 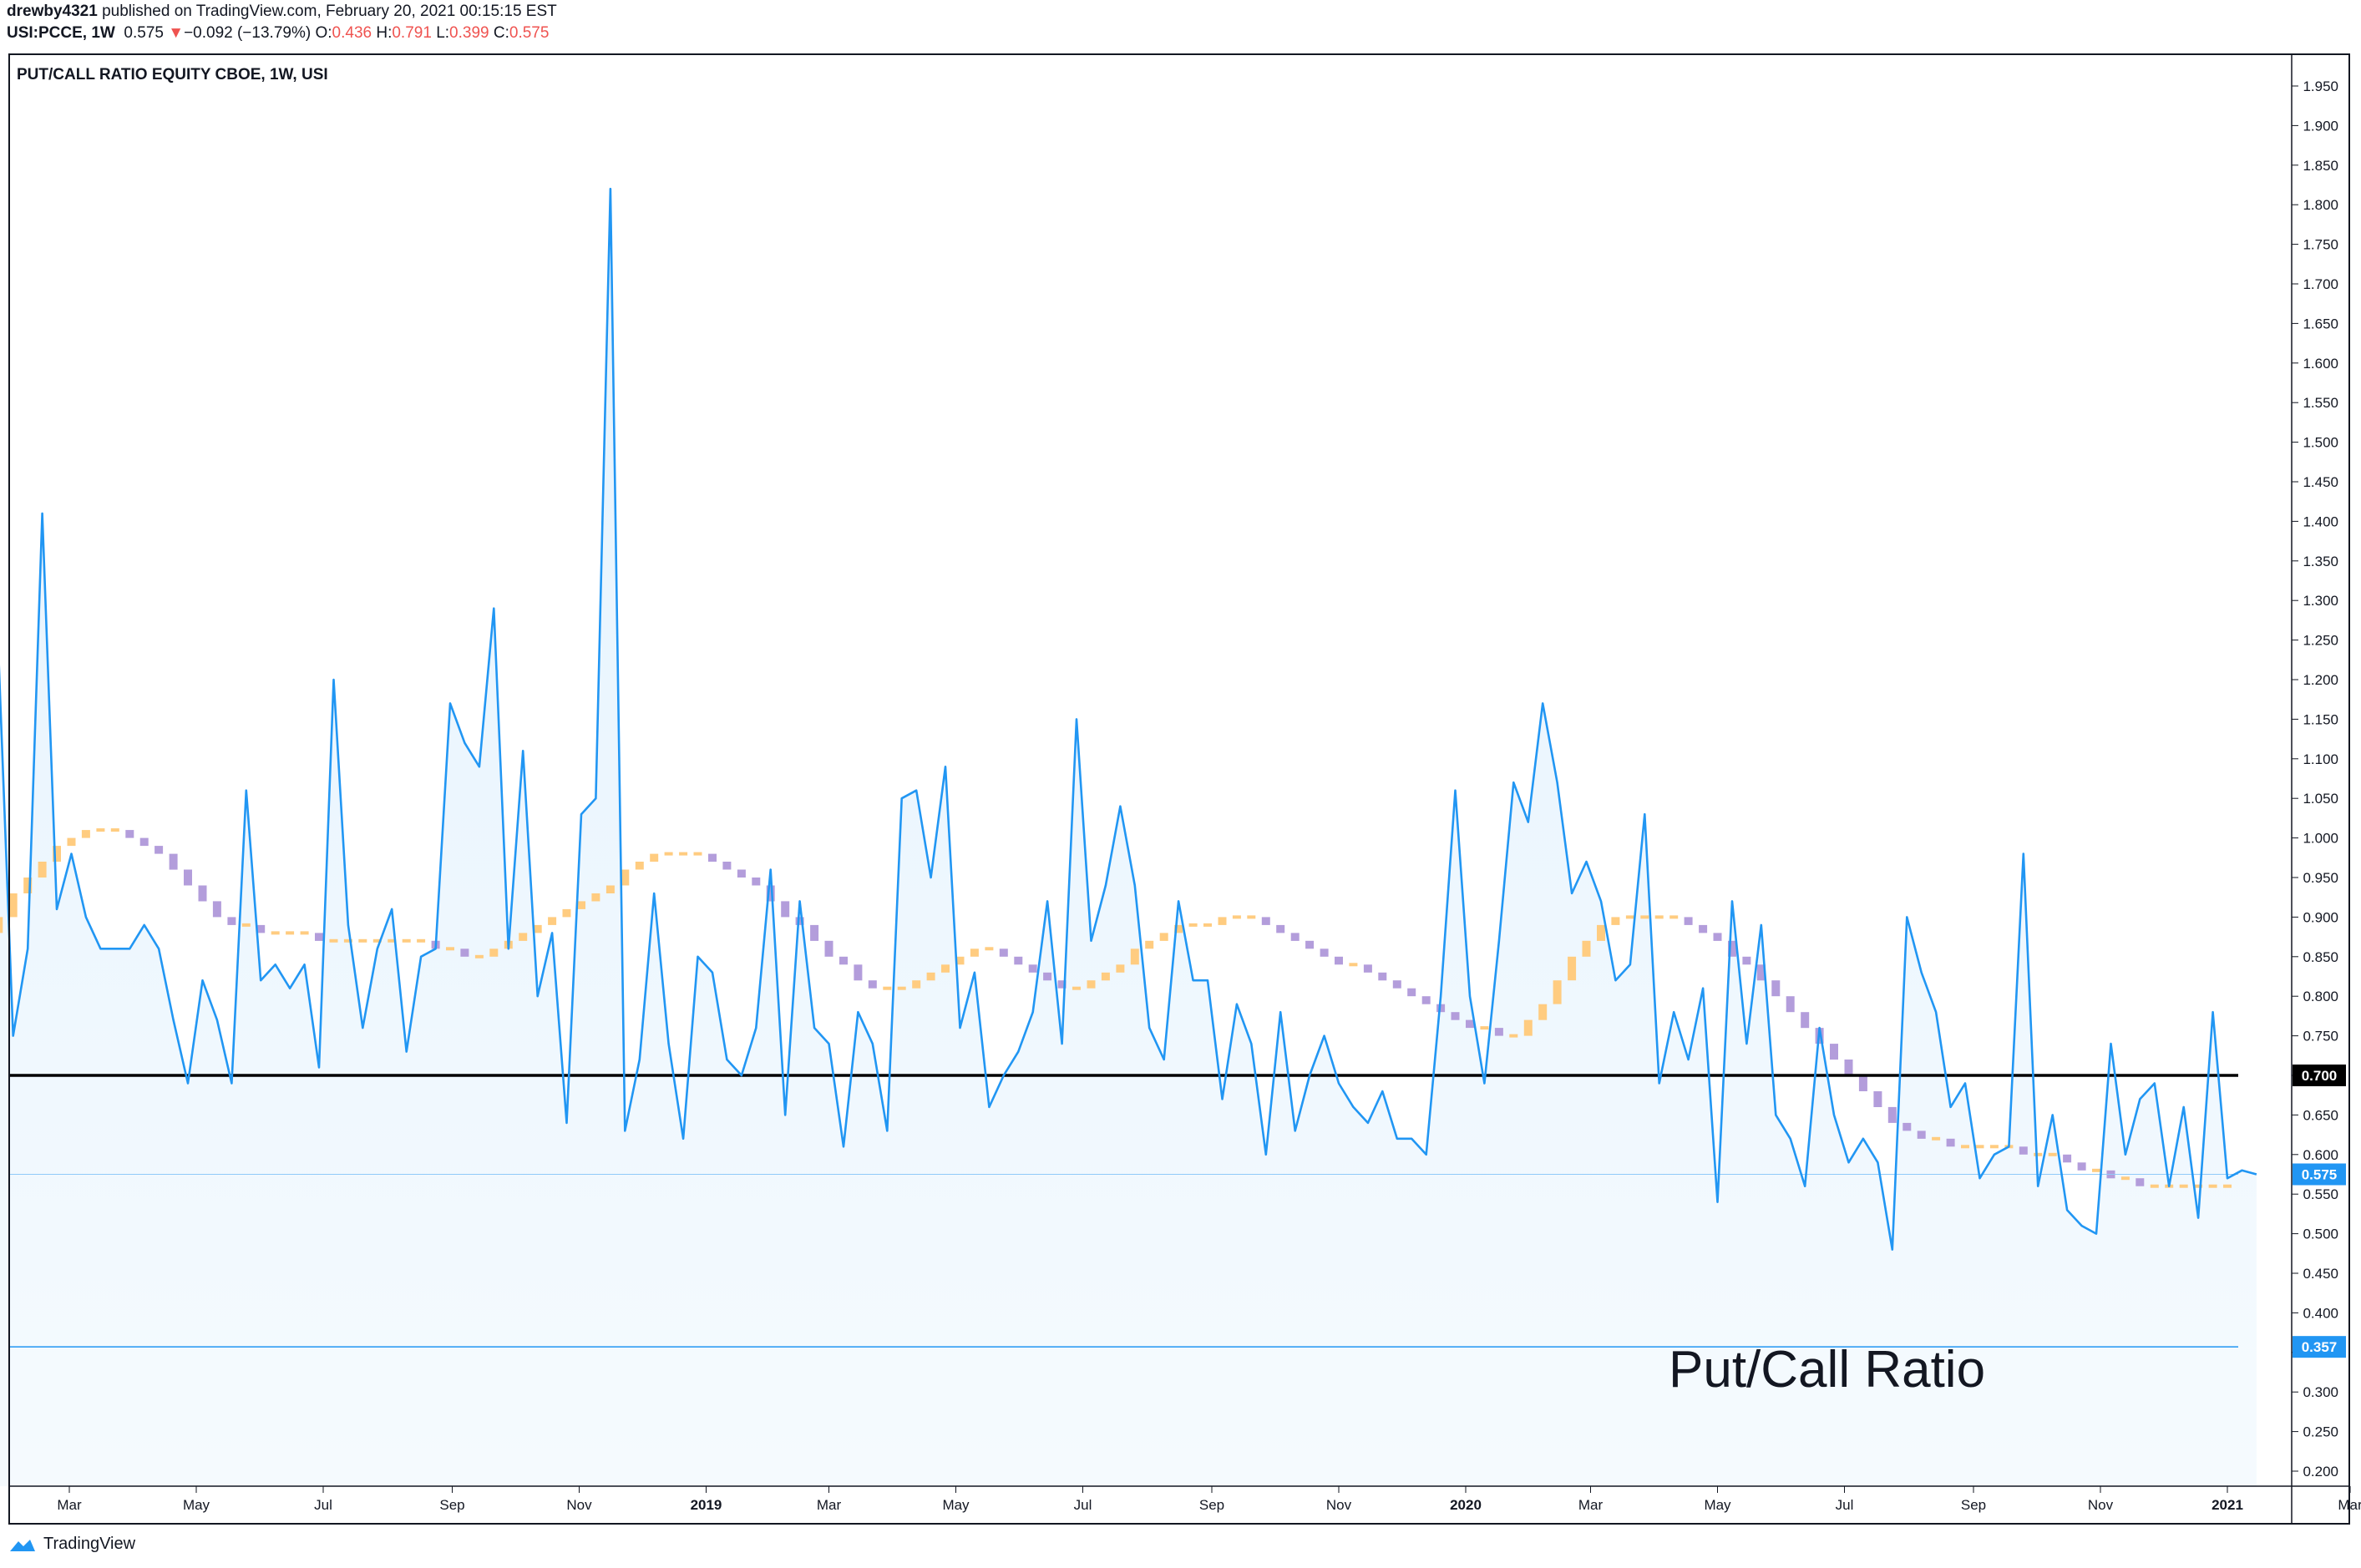 I want to click on badge-357: 0.357, so click(x=2320, y=1347).